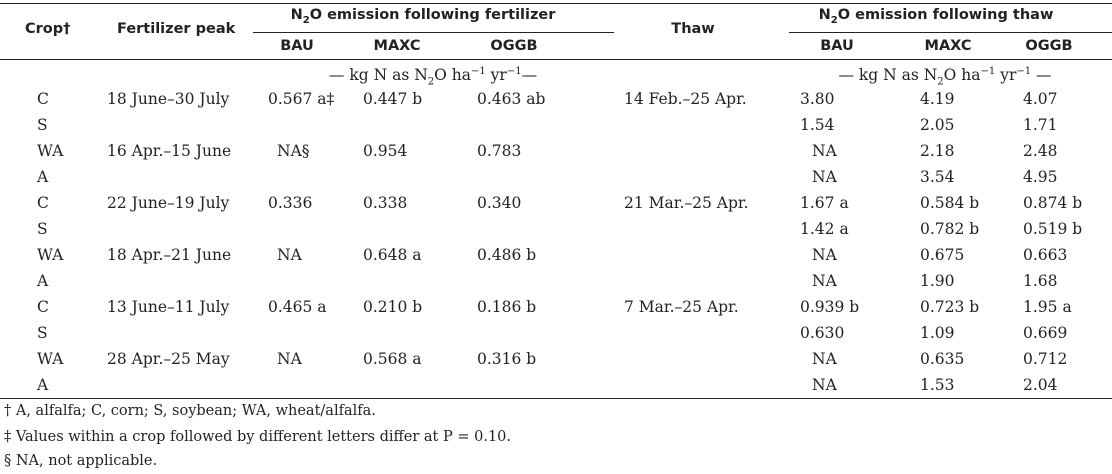 This screenshot has width=1112, height=474. What do you see at coordinates (499, 151) in the screenshot?
I see `cell-fert-oggb: 0.783` at bounding box center [499, 151].